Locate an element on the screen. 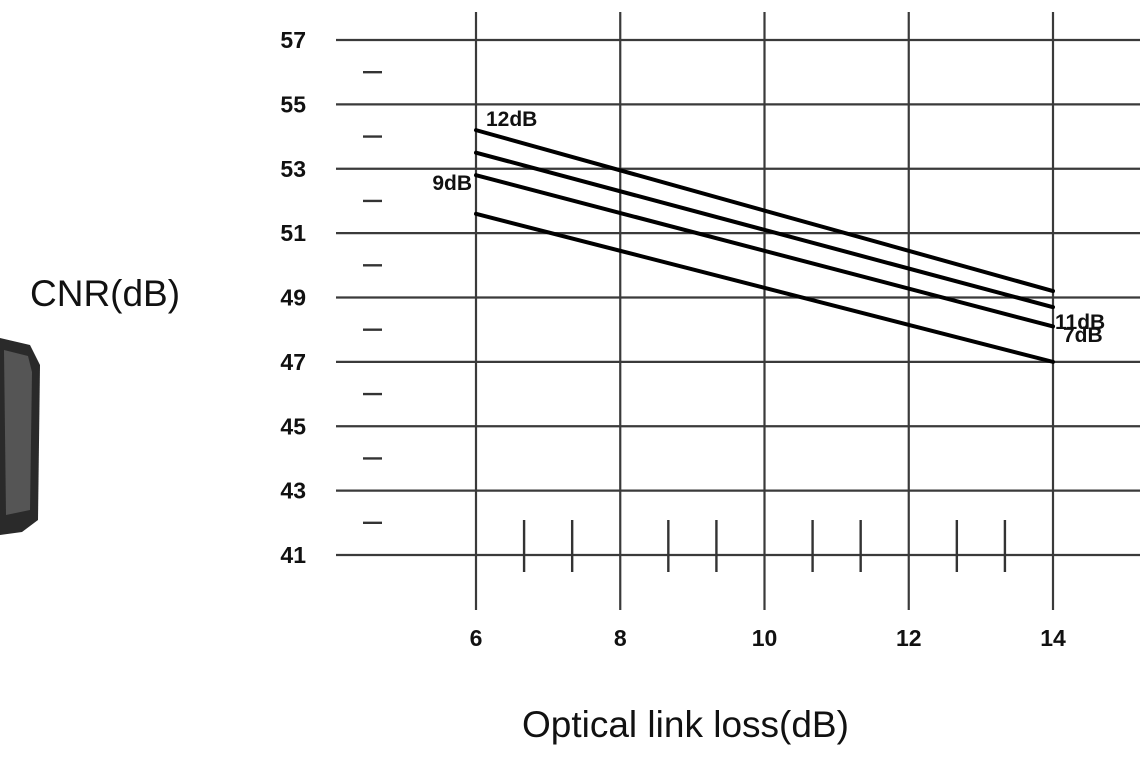 Image resolution: width=1140 pixels, height=759 pixels. series-line-9dB is located at coordinates (764, 251).